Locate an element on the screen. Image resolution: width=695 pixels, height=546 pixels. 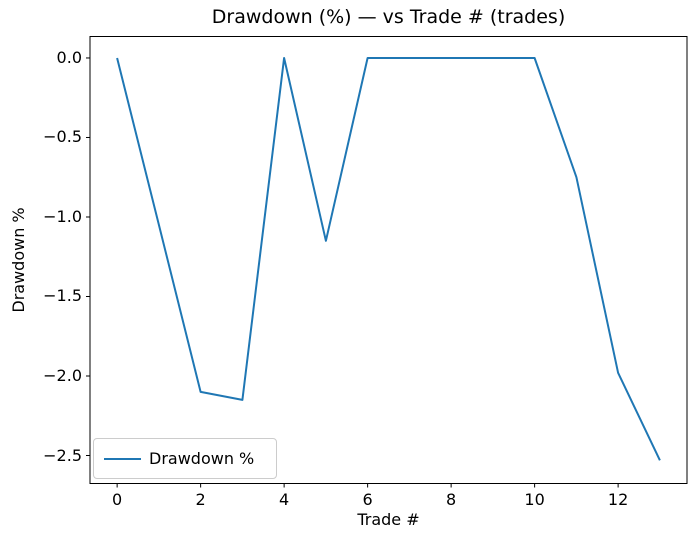
y-tick-label: −1.0 is located at coordinates (62, 216).